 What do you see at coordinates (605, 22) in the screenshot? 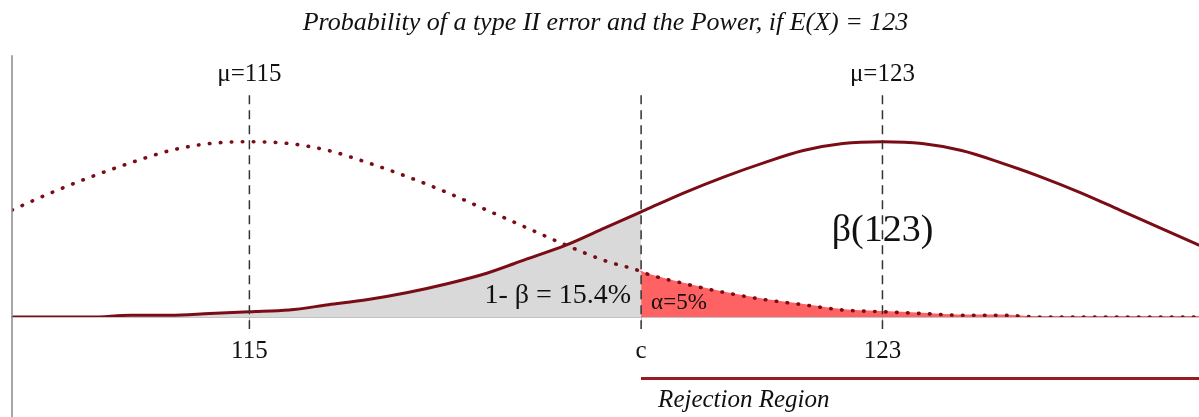
I see `chart-title: Probability of a type II error and the Power, if E(X) = 123` at bounding box center [605, 22].